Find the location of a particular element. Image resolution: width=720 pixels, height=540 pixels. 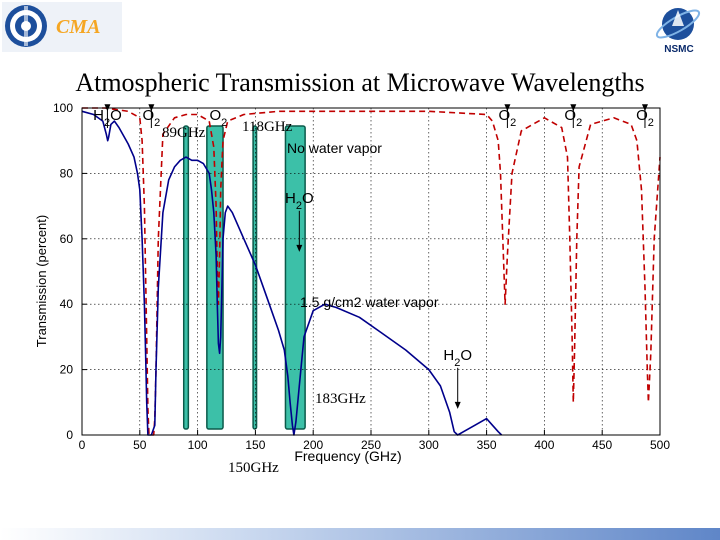

label-183ghz: 183GHz is located at coordinates (340, 399).